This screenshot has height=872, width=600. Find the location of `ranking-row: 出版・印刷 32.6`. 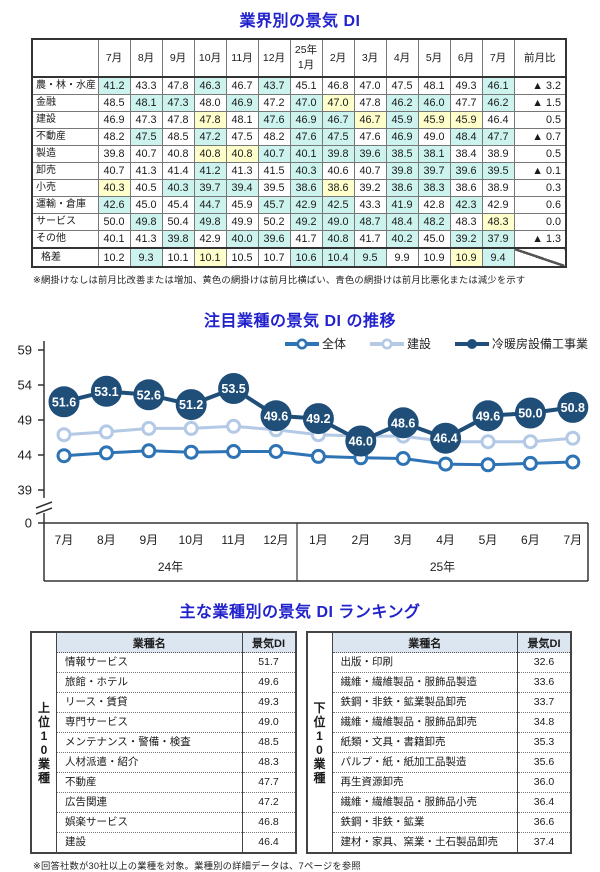

ranking-row: 出版・印刷 32.6 is located at coordinates (451, 662).